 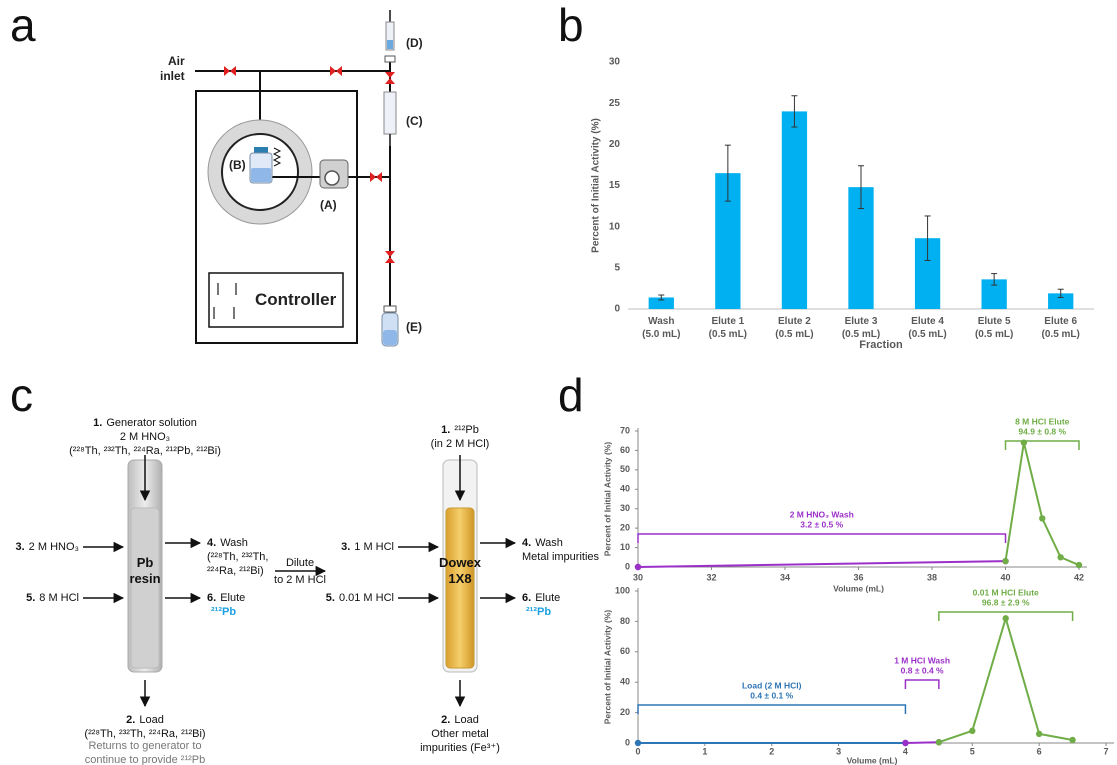 What do you see at coordinates (794, 328) in the screenshot?
I see `x-tick-label: Elute 2 (0.5 mL)` at bounding box center [794, 328].